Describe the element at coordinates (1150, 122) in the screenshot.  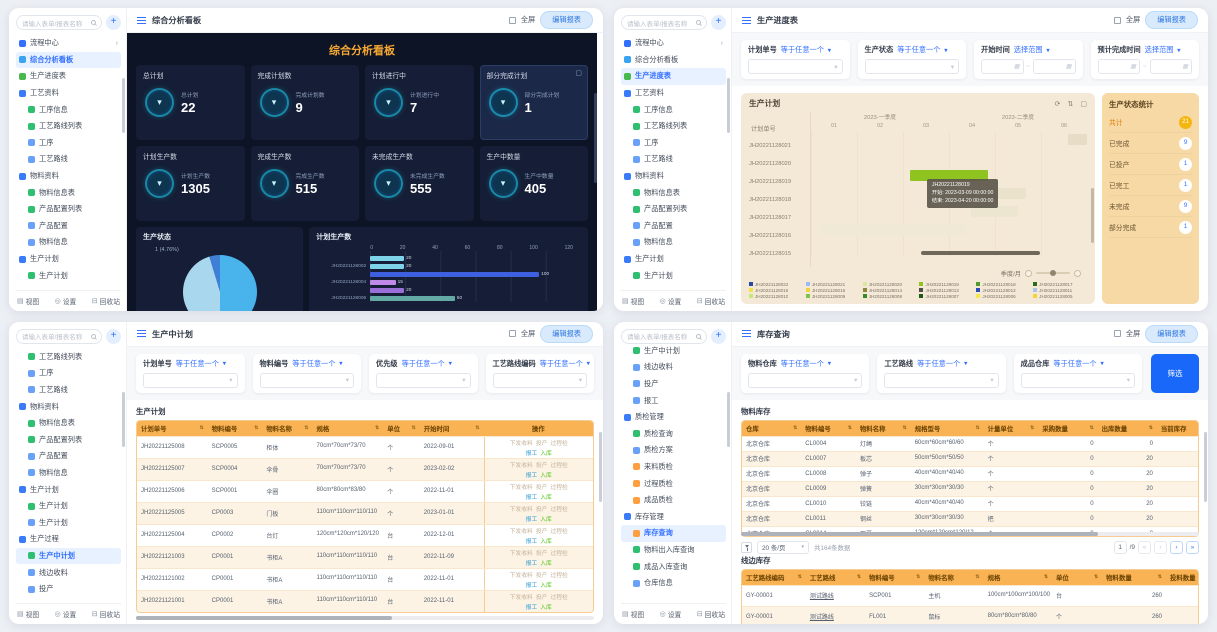
I see `stats-row: 共计 21` at that location.